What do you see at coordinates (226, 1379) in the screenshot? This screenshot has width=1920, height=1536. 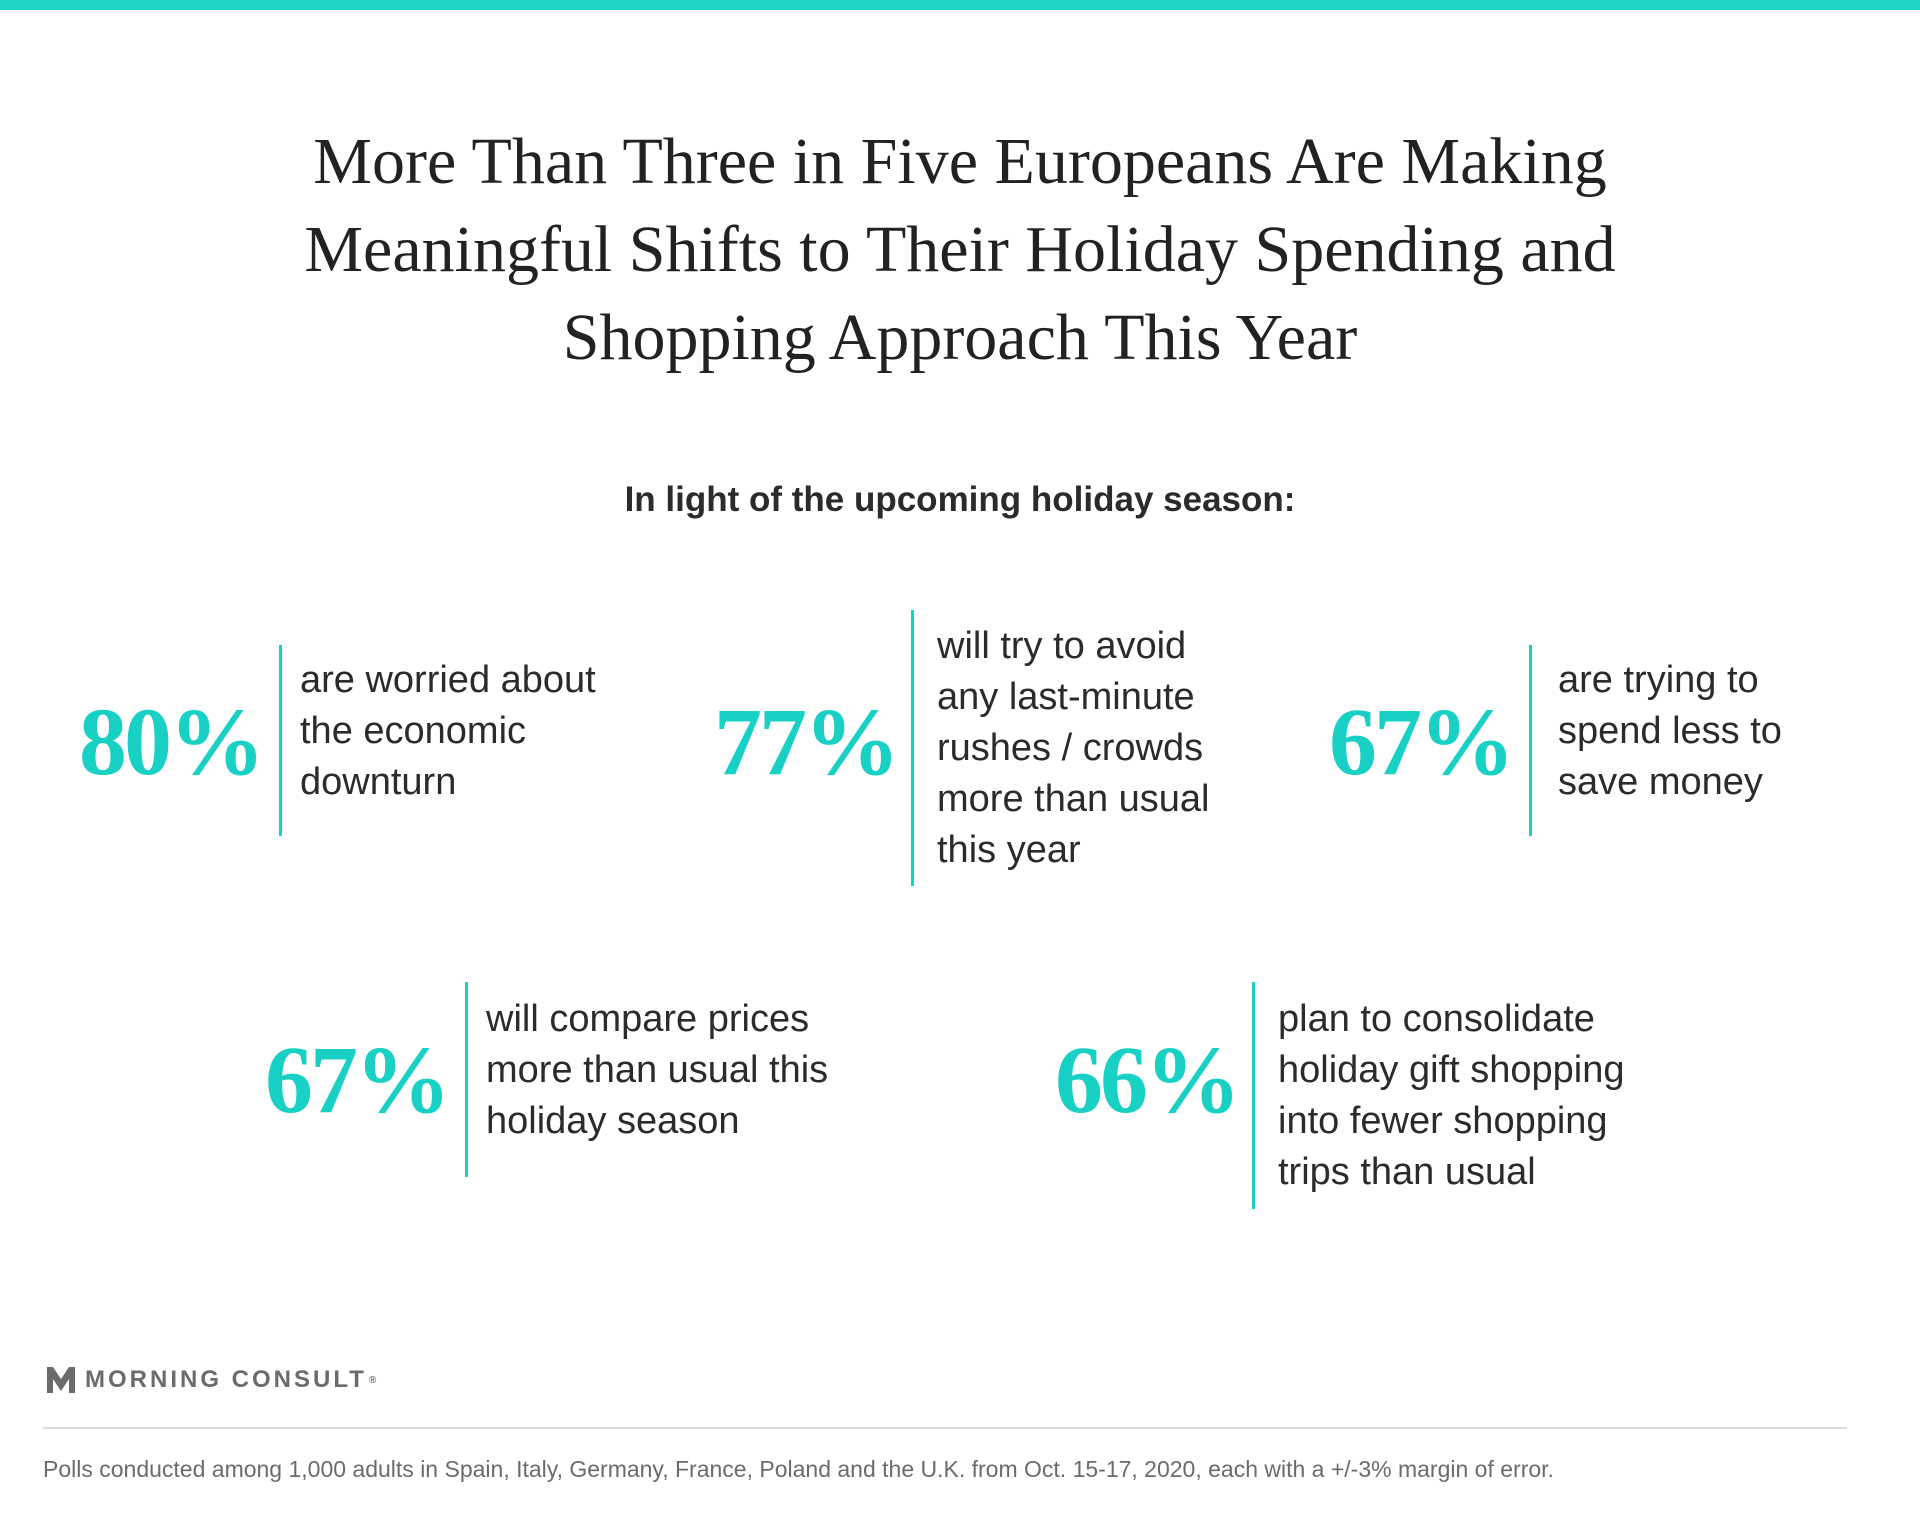 I see `brand-name: MORNING CONSULT` at bounding box center [226, 1379].